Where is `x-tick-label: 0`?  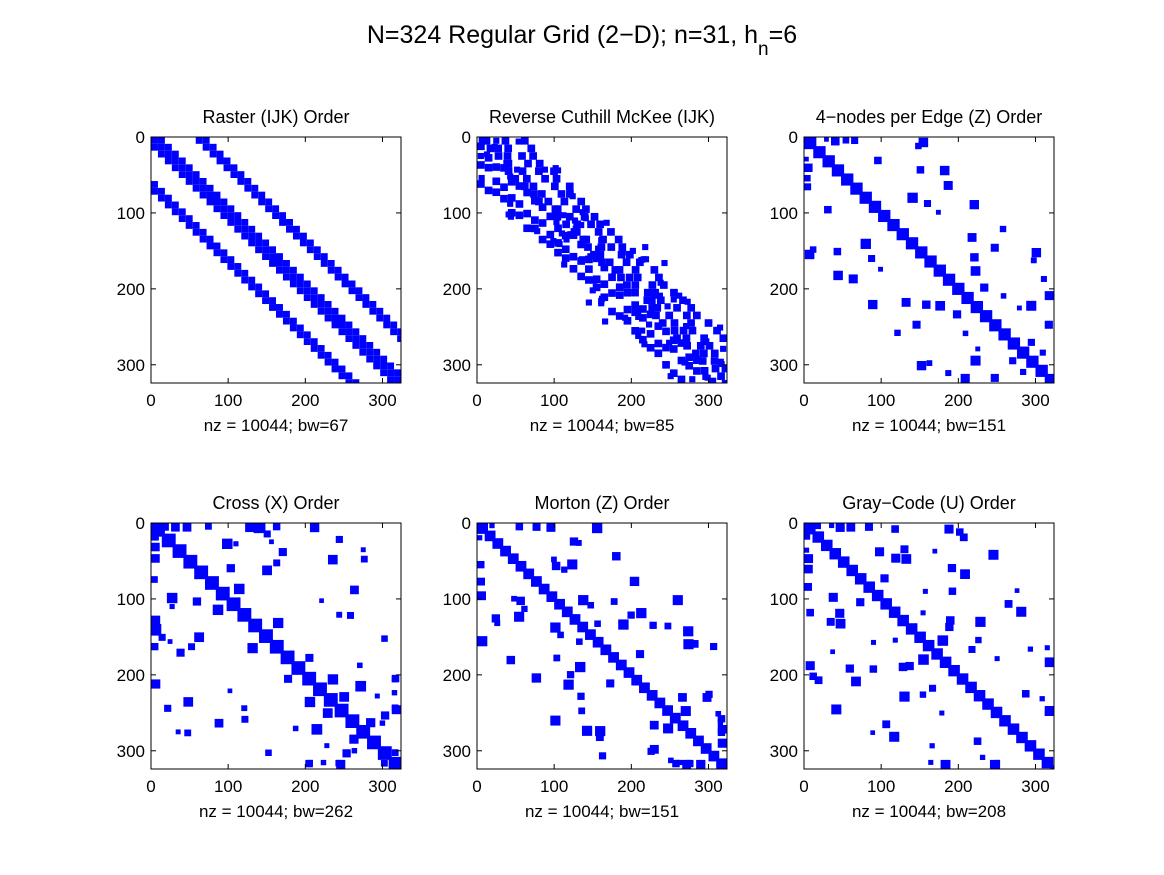 x-tick-label: 0 is located at coordinates (150, 400).